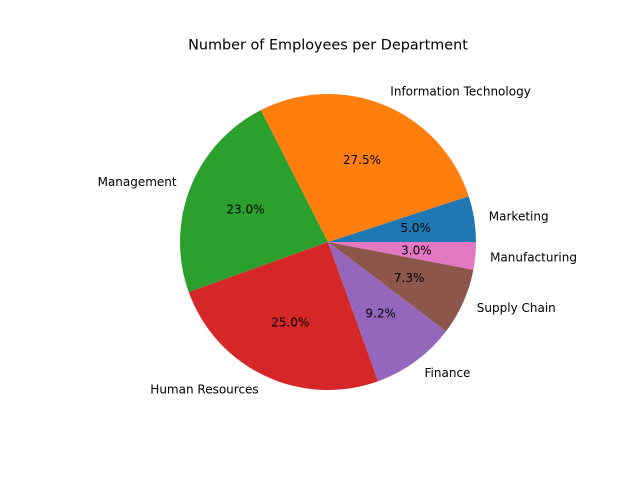  What do you see at coordinates (460, 92) in the screenshot?
I see `pie-label-information-technology: Information Technology` at bounding box center [460, 92].